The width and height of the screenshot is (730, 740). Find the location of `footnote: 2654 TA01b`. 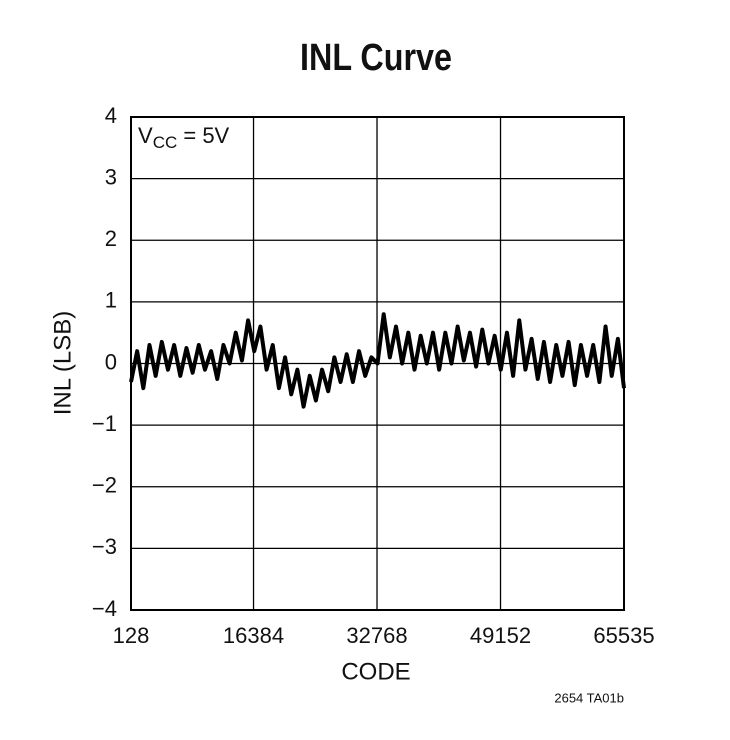

footnote: 2654 TA01b is located at coordinates (589, 697).